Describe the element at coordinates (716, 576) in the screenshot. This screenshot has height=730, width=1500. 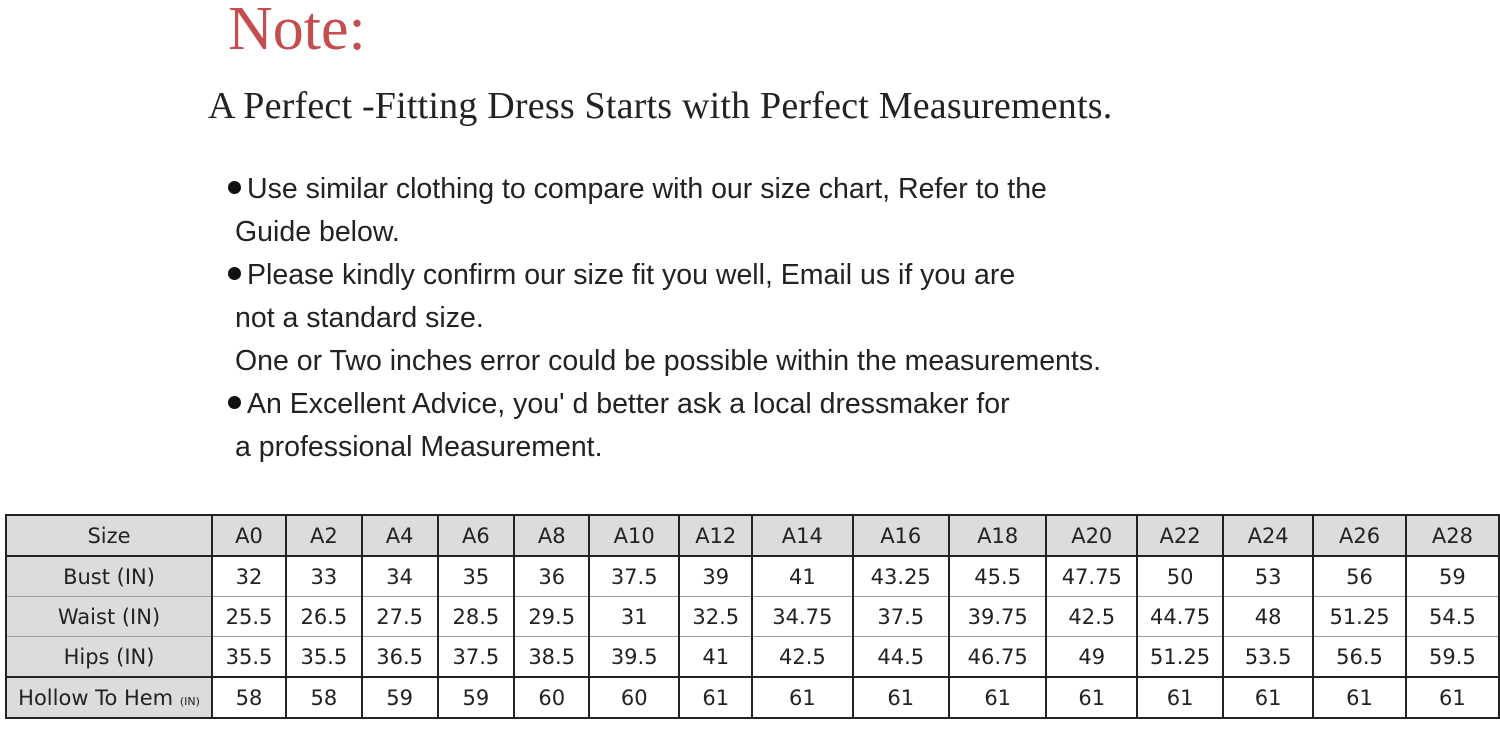
I see `value-cell: 39` at that location.